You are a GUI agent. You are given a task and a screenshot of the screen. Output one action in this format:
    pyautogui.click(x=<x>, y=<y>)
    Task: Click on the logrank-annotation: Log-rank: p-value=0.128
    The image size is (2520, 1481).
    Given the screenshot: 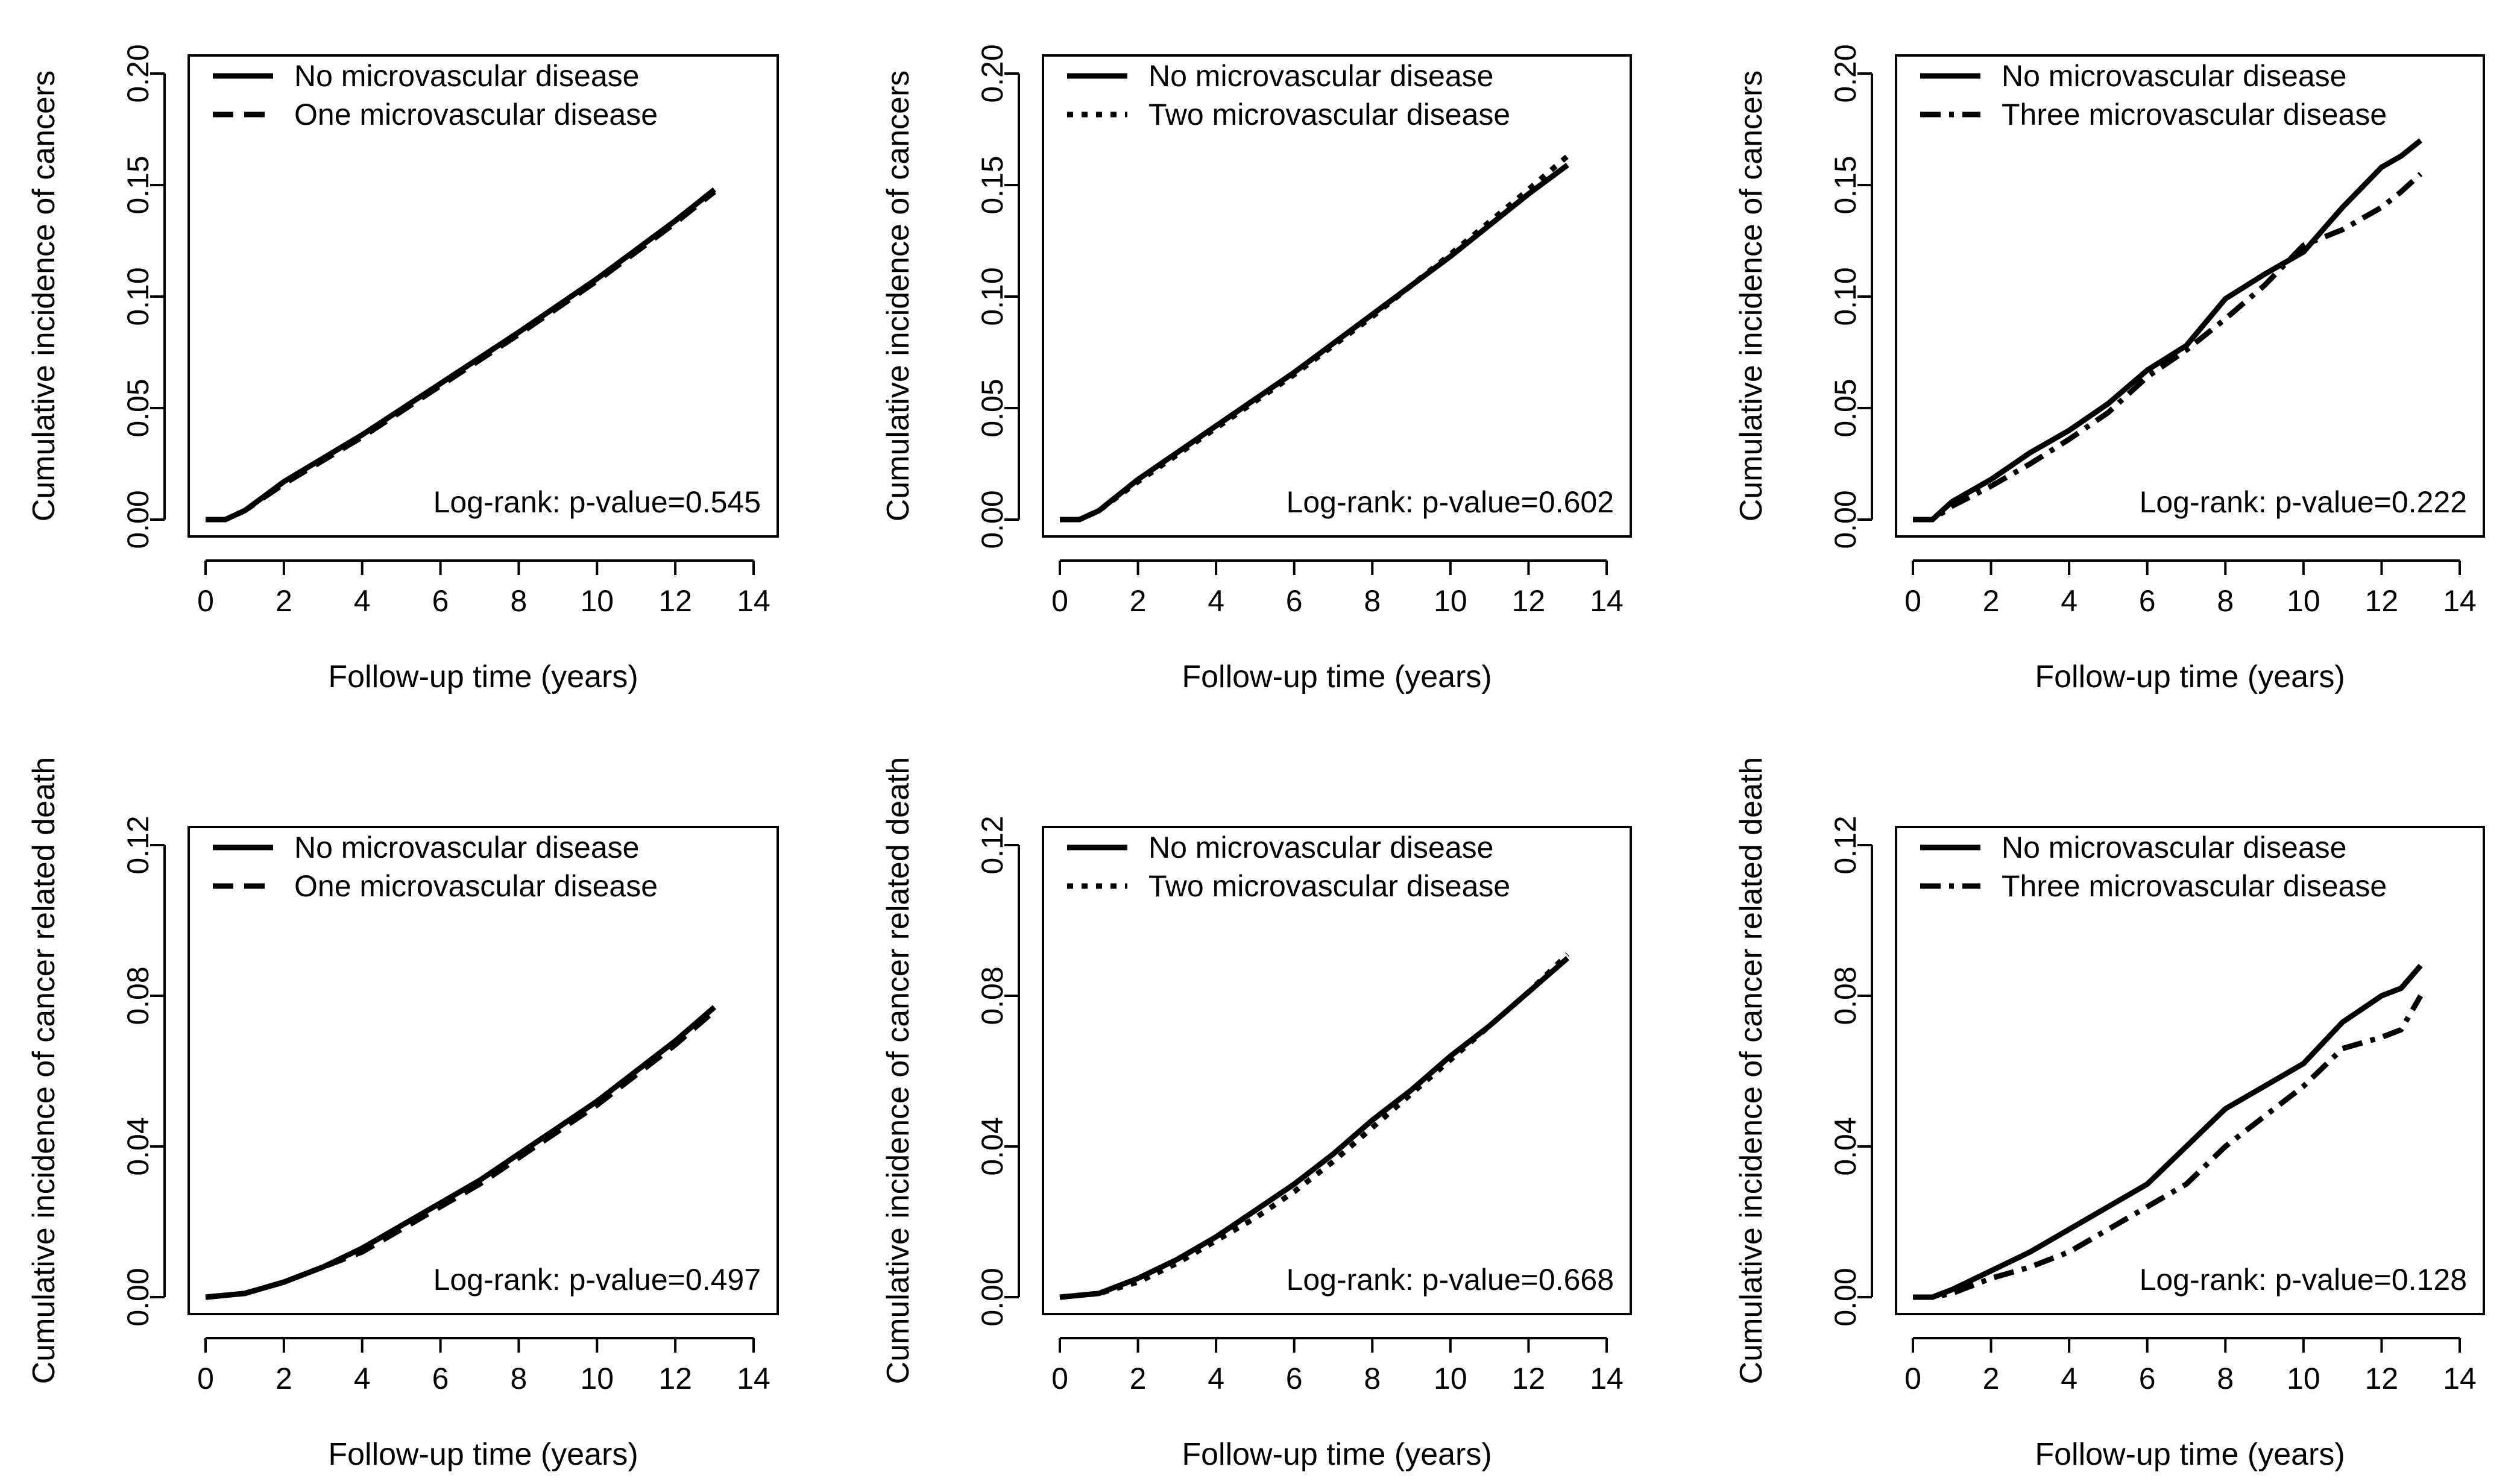 What is the action you would take?
    pyautogui.click(x=2304, y=1280)
    